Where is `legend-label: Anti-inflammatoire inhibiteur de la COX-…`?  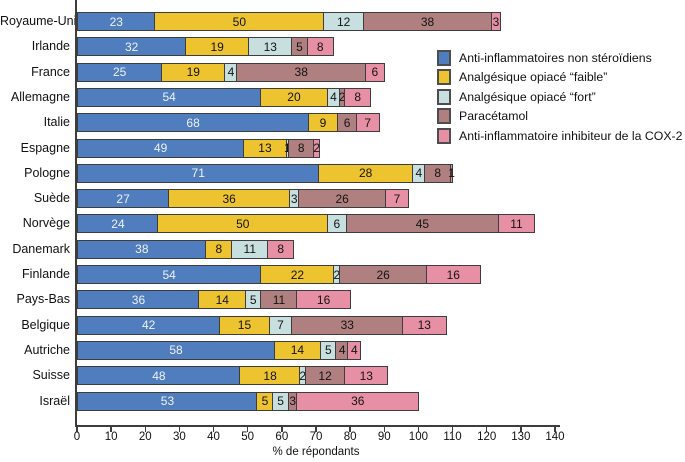
legend-label: Anti-inflammatoire inhibiteur de la COX-… is located at coordinates (571, 135).